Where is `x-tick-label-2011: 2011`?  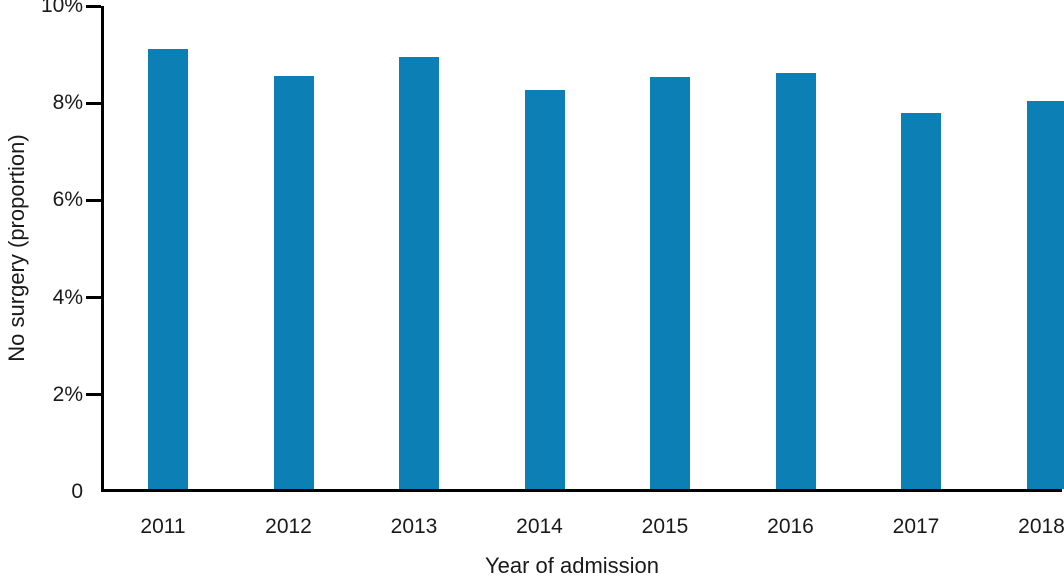
x-tick-label-2011: 2011 is located at coordinates (163, 526).